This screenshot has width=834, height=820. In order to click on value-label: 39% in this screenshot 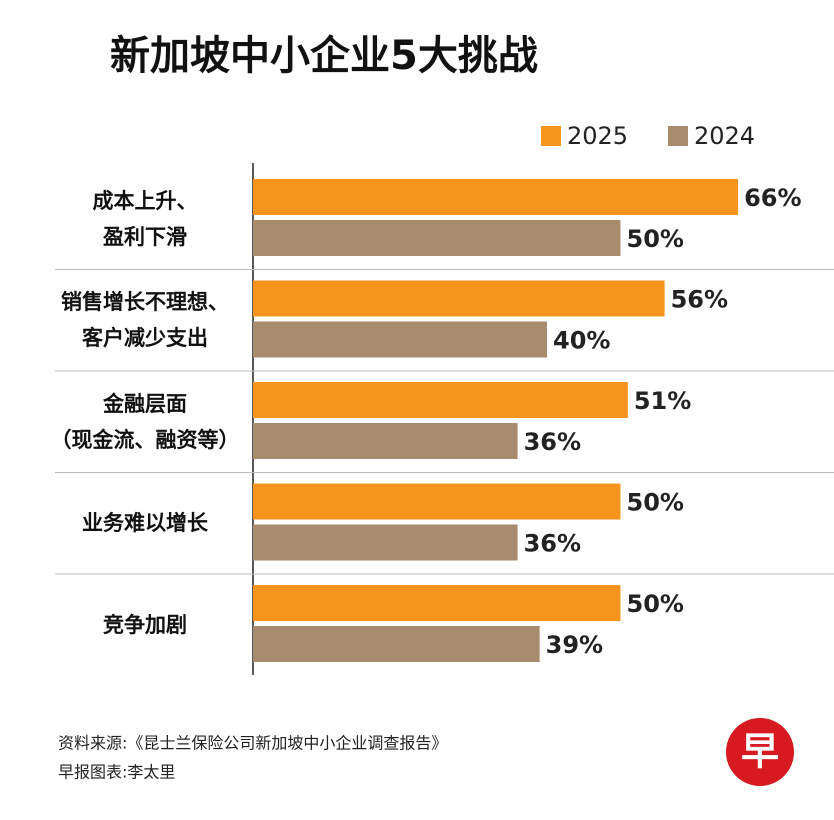, I will do `click(574, 645)`.